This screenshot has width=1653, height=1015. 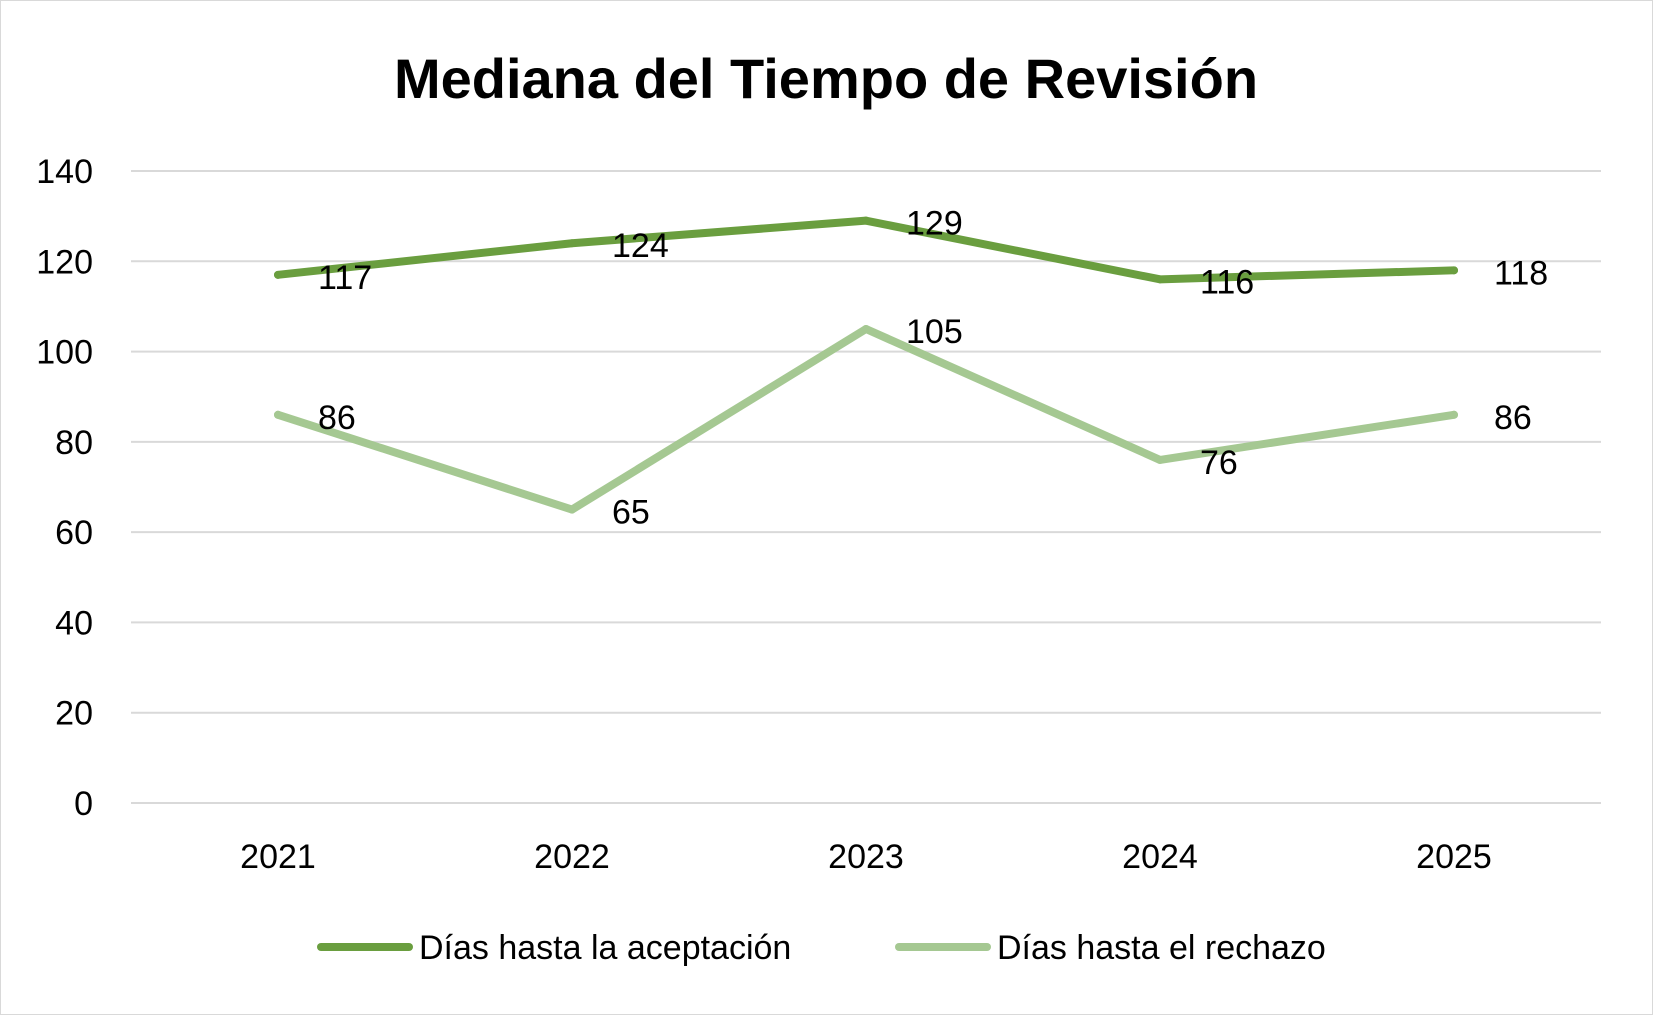 I want to click on data-label: 118, so click(x=1521, y=273).